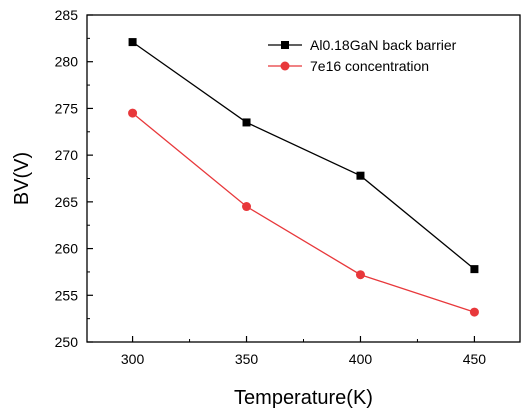  What do you see at coordinates (74, 178) in the screenshot?
I see `y-axis: 250 255 260 265 270 275 280 285` at bounding box center [74, 178].